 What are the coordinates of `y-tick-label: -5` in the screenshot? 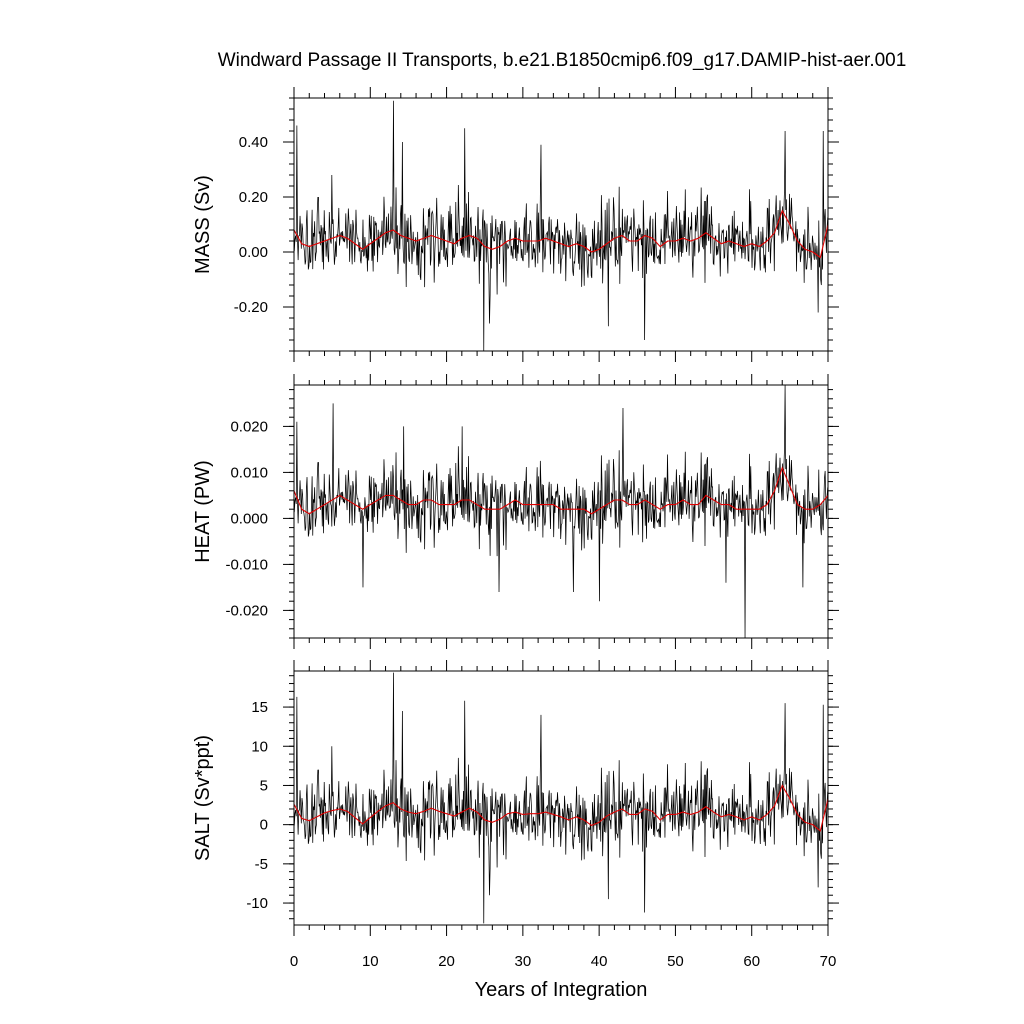 It's located at (261, 864).